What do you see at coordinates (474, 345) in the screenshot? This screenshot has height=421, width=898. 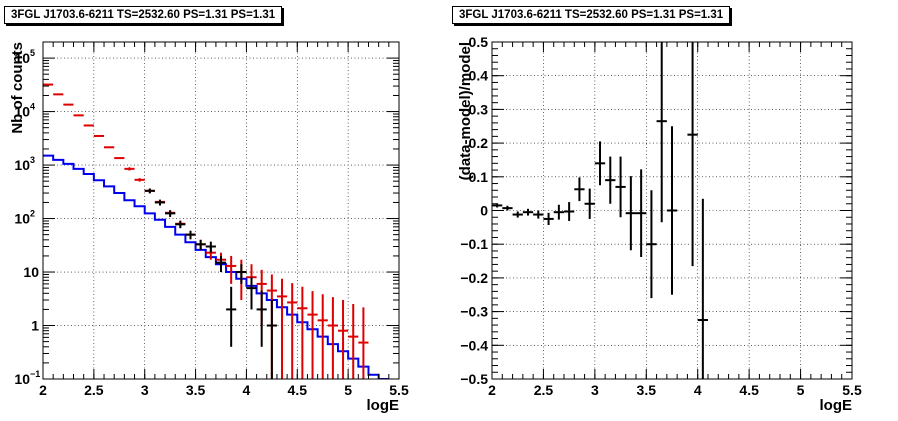 I see `y-tick-label: −0.4` at bounding box center [474, 345].